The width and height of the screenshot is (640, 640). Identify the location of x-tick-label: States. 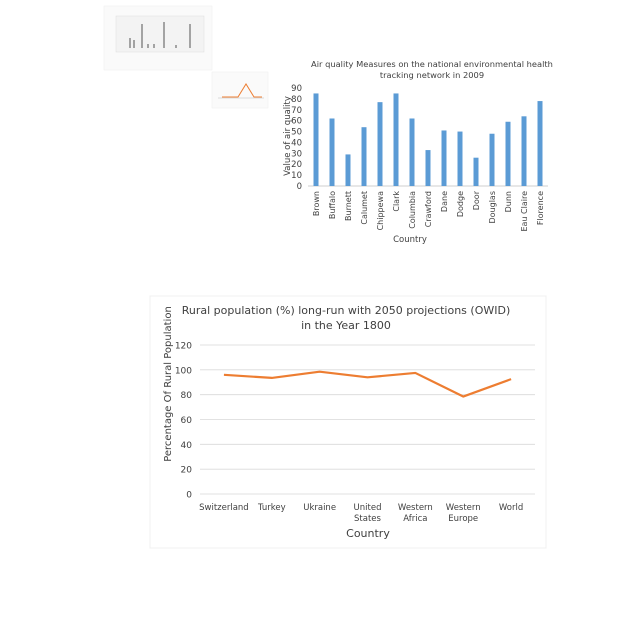
(367, 519).